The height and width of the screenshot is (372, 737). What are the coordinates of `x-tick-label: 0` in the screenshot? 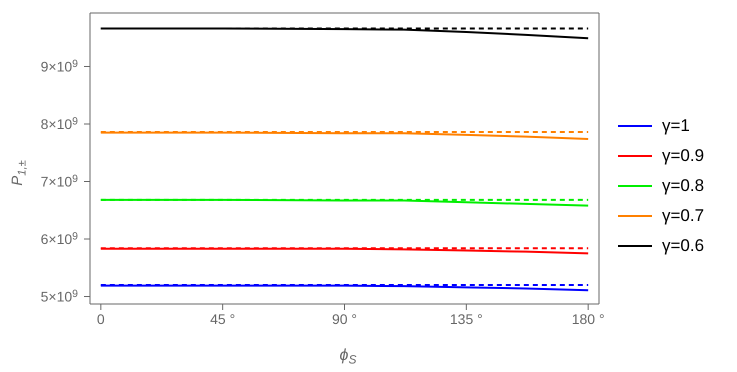 It's located at (100, 319).